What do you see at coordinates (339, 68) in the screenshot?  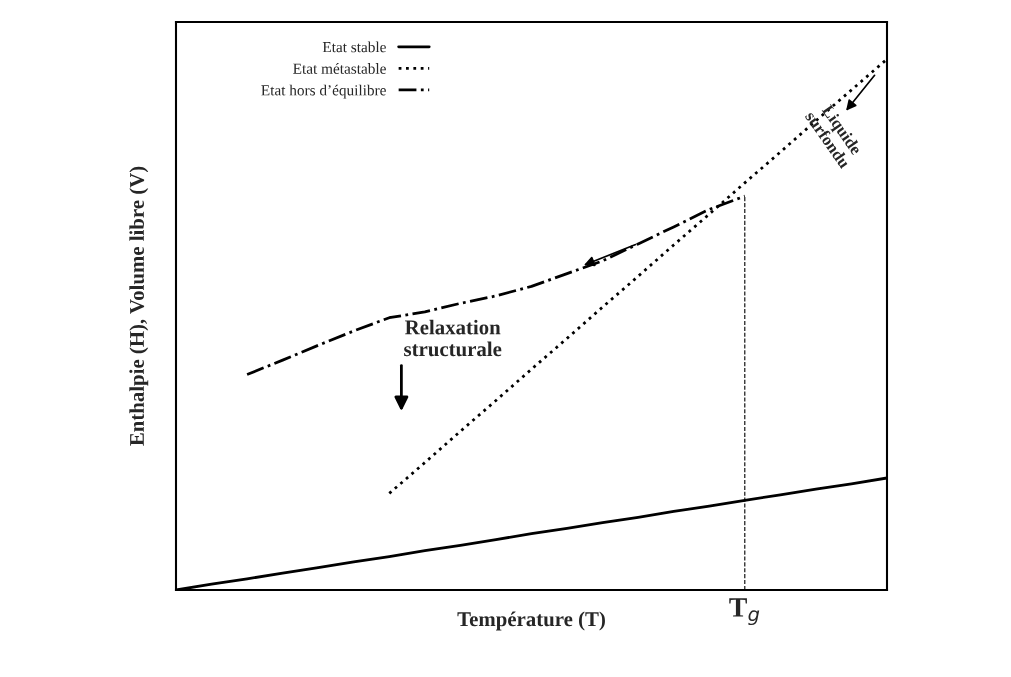 I see `legend-label: Etat métastable` at bounding box center [339, 68].